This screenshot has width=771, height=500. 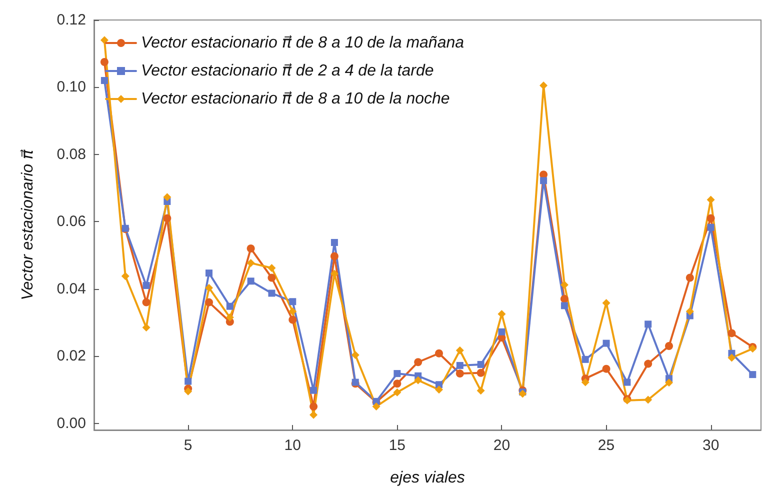 I want to click on x-tick-label: 15, so click(x=397, y=445).